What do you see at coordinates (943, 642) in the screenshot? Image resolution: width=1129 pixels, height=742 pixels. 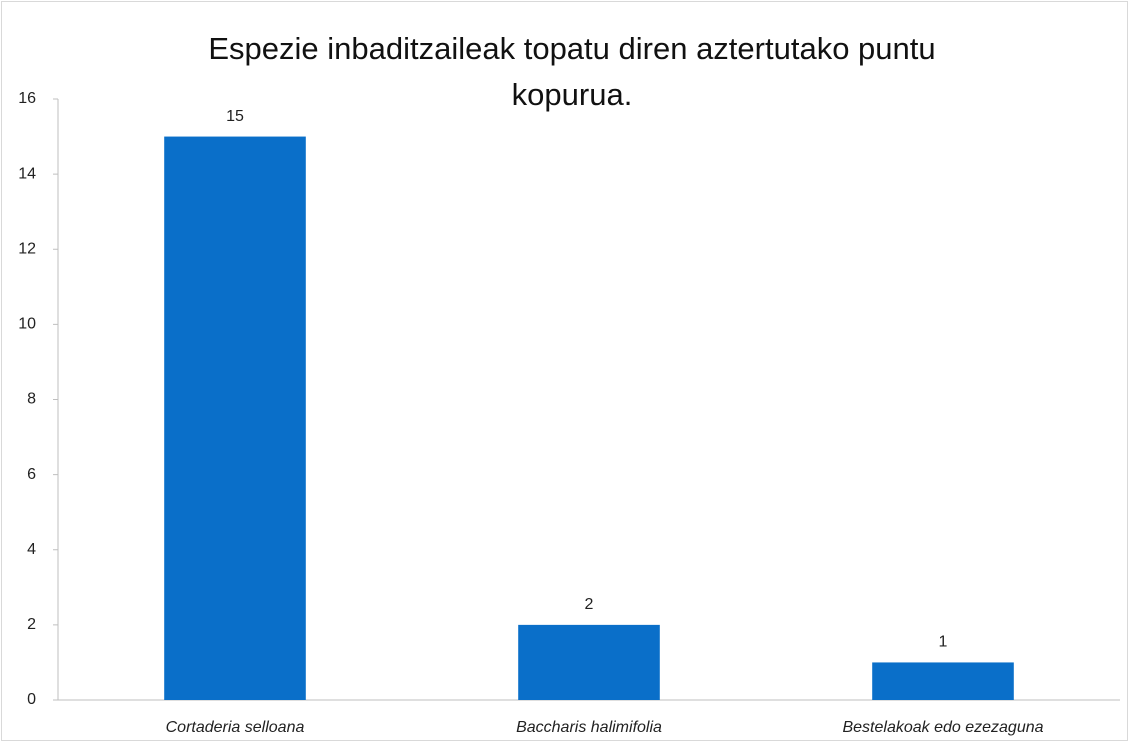 I see `data-label: 1` at bounding box center [943, 642].